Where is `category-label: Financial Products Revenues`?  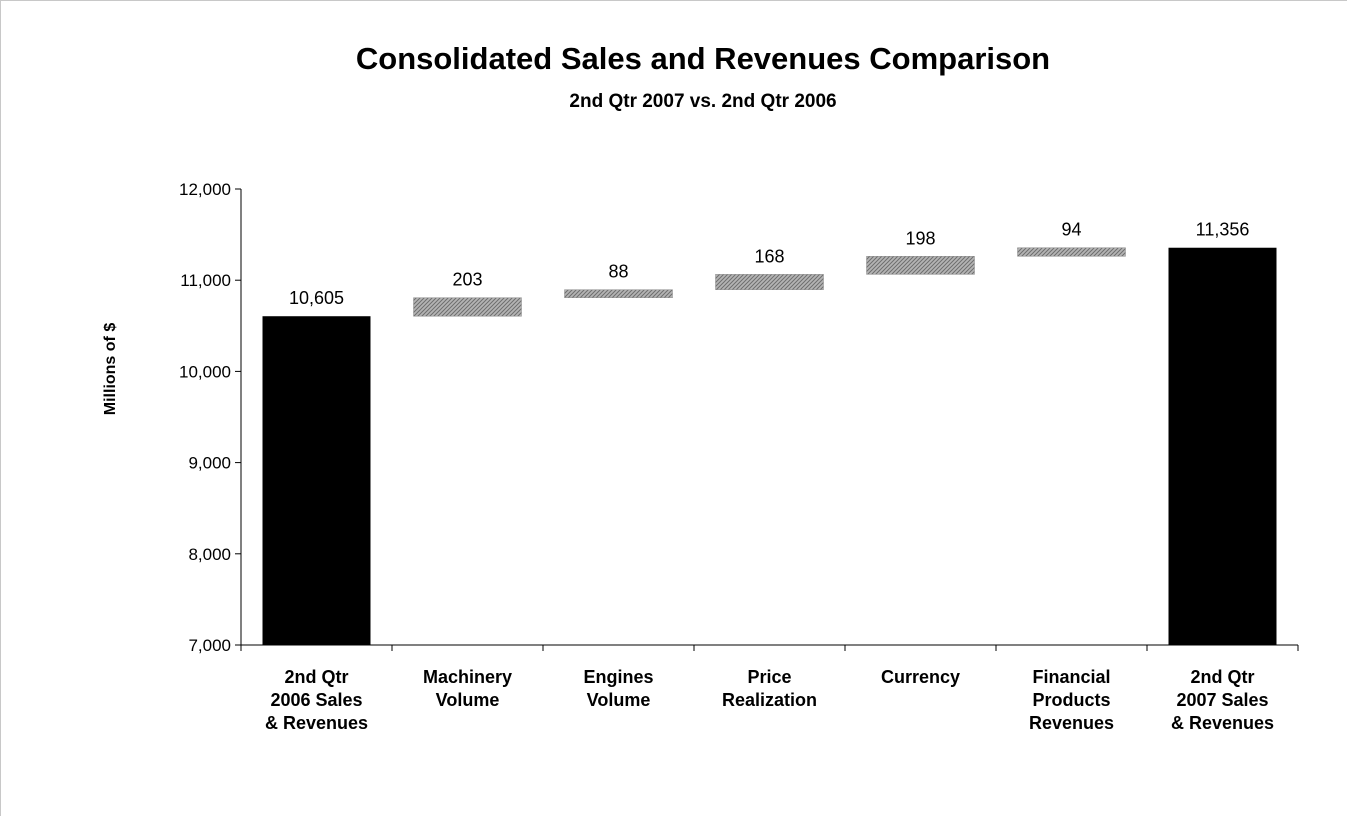
category-label: Financial Products Revenues is located at coordinates (1071, 700).